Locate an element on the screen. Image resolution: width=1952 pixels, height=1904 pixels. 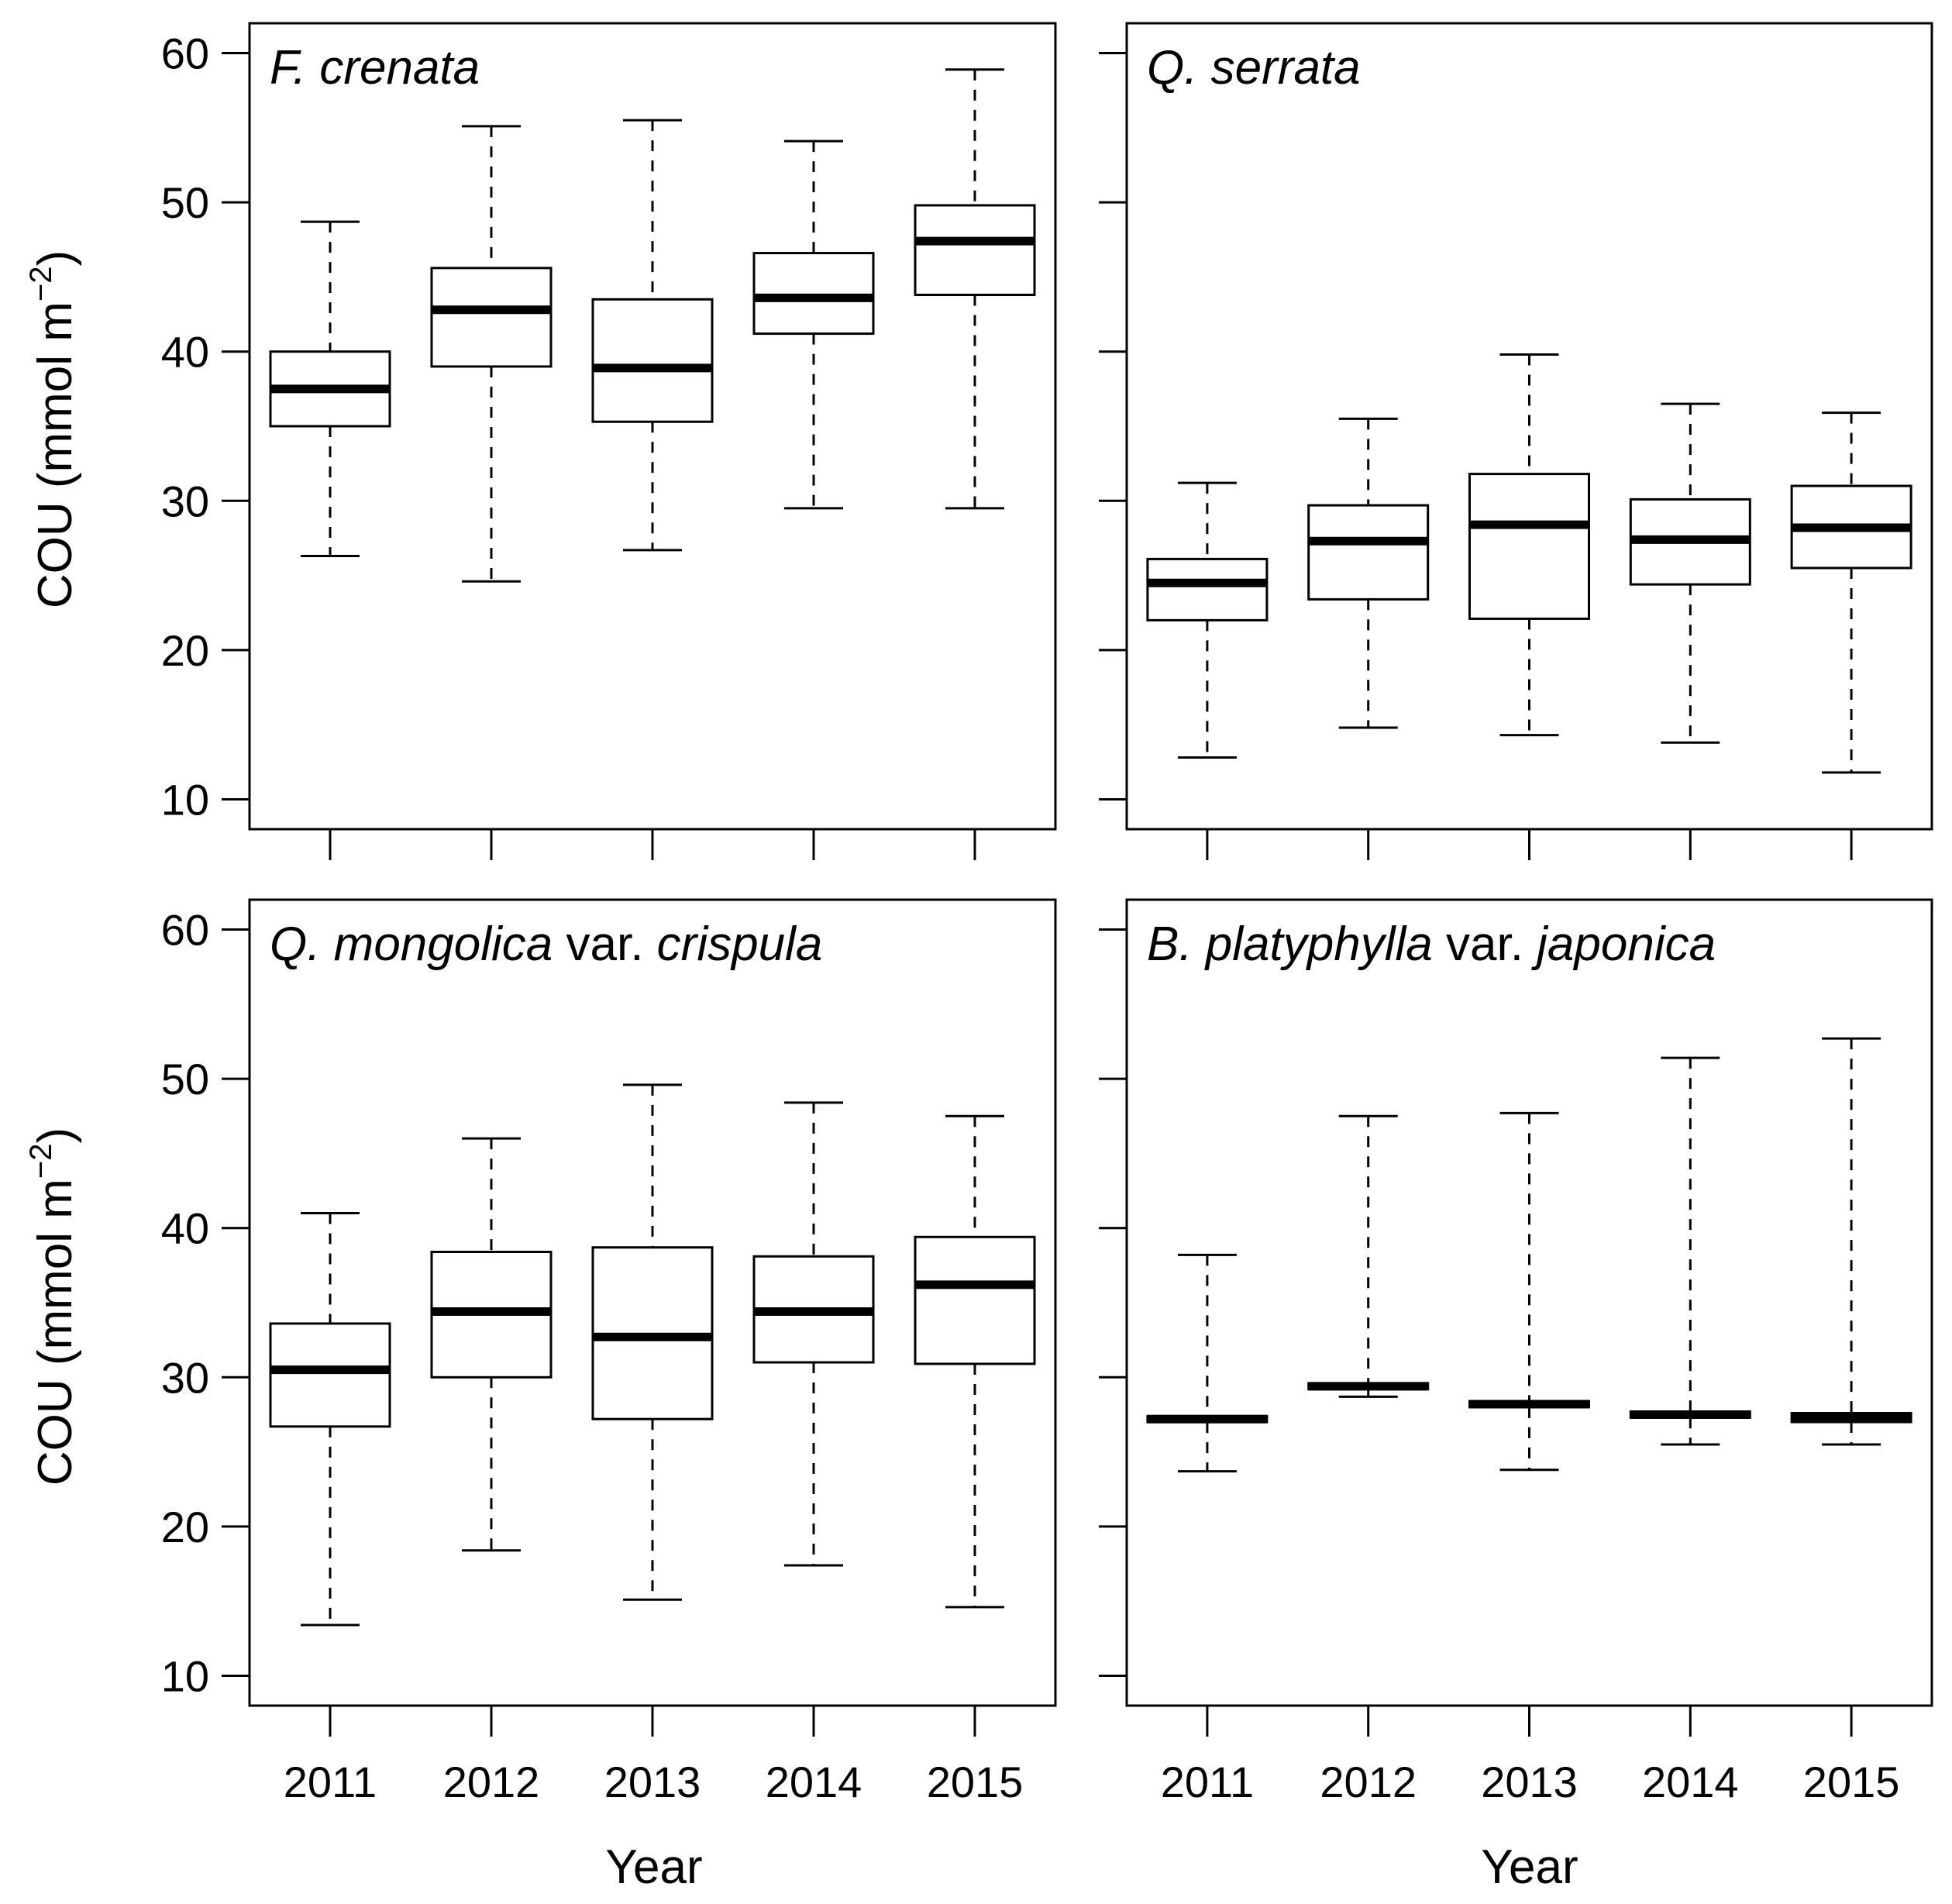
ylabel-bottom: COU (mmol m−2) is located at coordinates (53, 1307).